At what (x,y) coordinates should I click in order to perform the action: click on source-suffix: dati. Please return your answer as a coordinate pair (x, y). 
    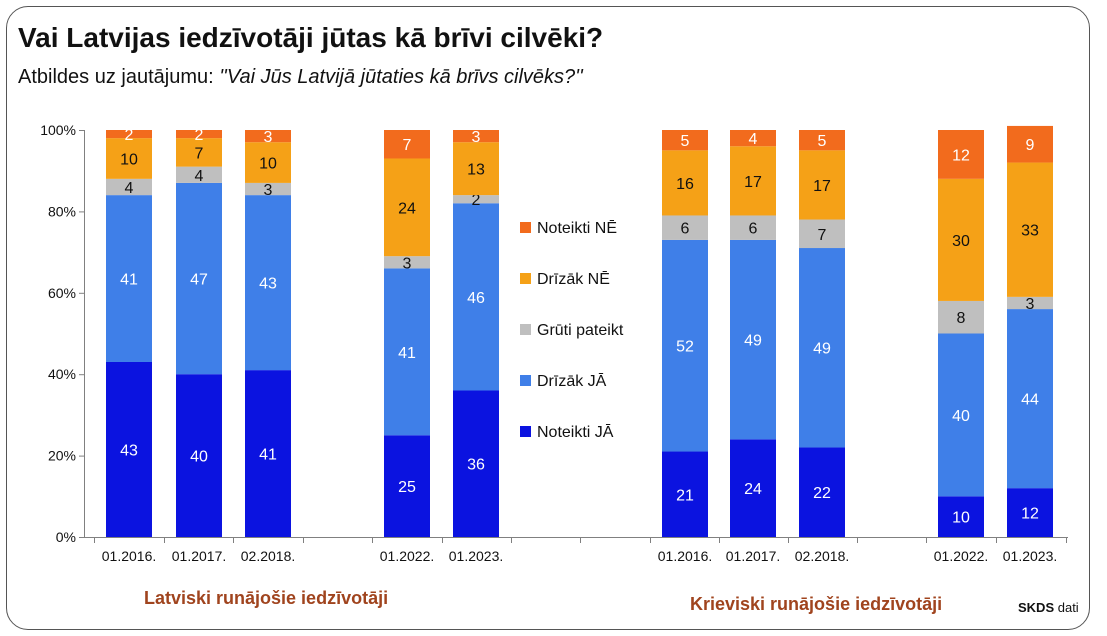
    Looking at the image, I should click on (1066, 607).